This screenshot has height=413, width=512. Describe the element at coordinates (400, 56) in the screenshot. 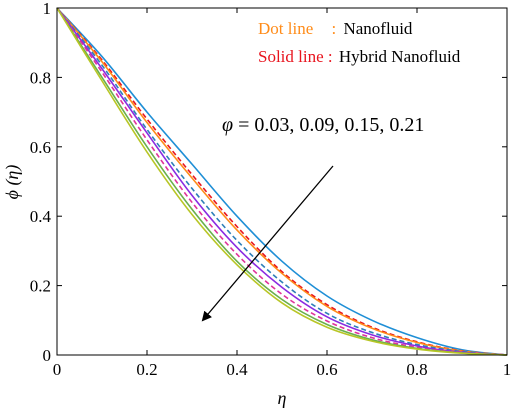

I see `legend-desc-hybrid-nanofluid: Hybrid Nanofluid` at that location.